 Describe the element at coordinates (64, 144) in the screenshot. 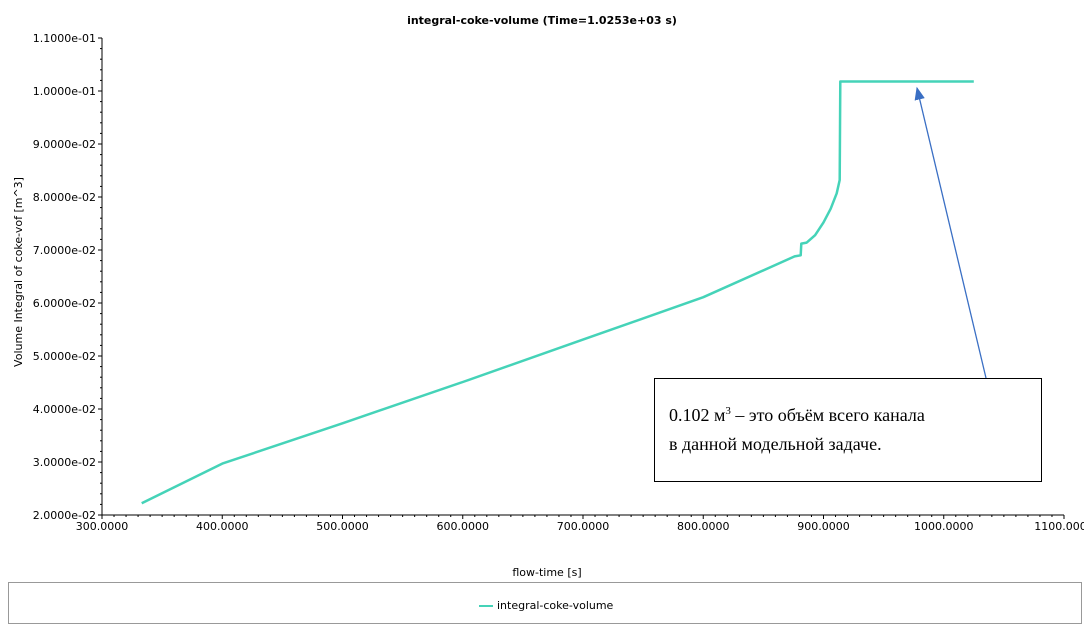

I see `y-tick-label: 9.0000e-02` at that location.